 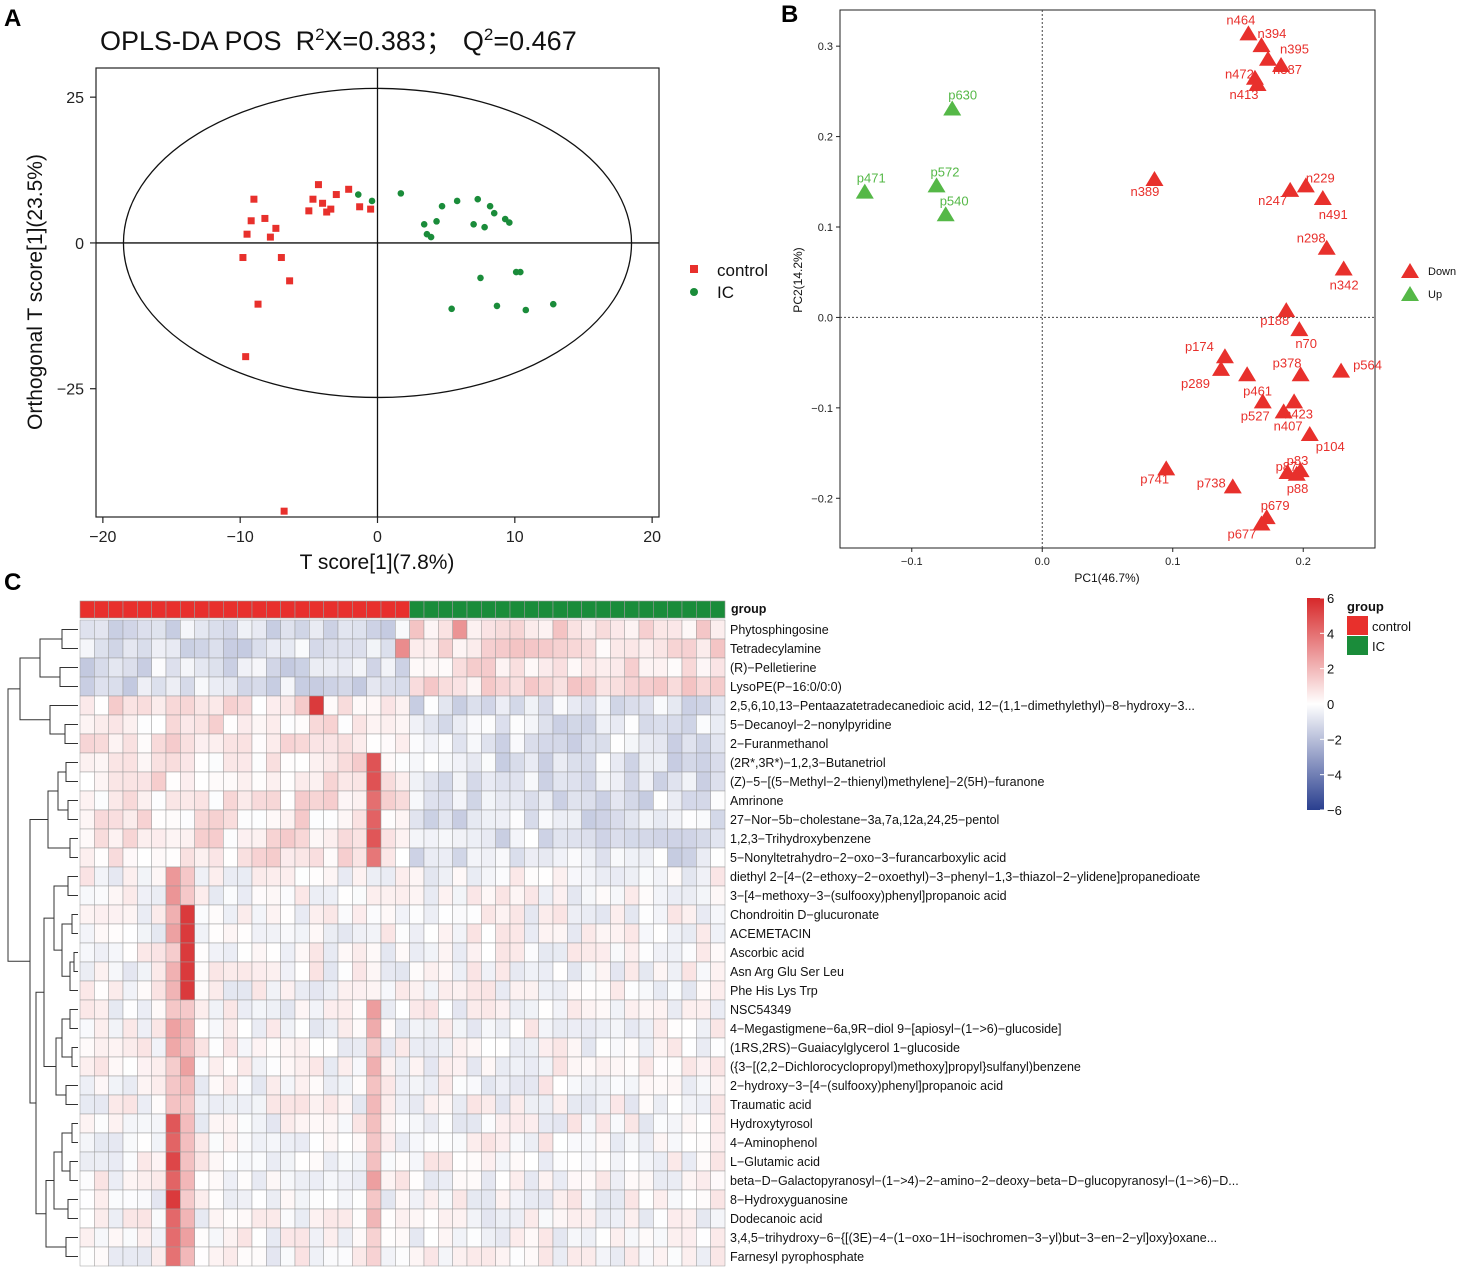 What do you see at coordinates (1255, 415) in the screenshot?
I see `pca-point-label: p527` at bounding box center [1255, 415].